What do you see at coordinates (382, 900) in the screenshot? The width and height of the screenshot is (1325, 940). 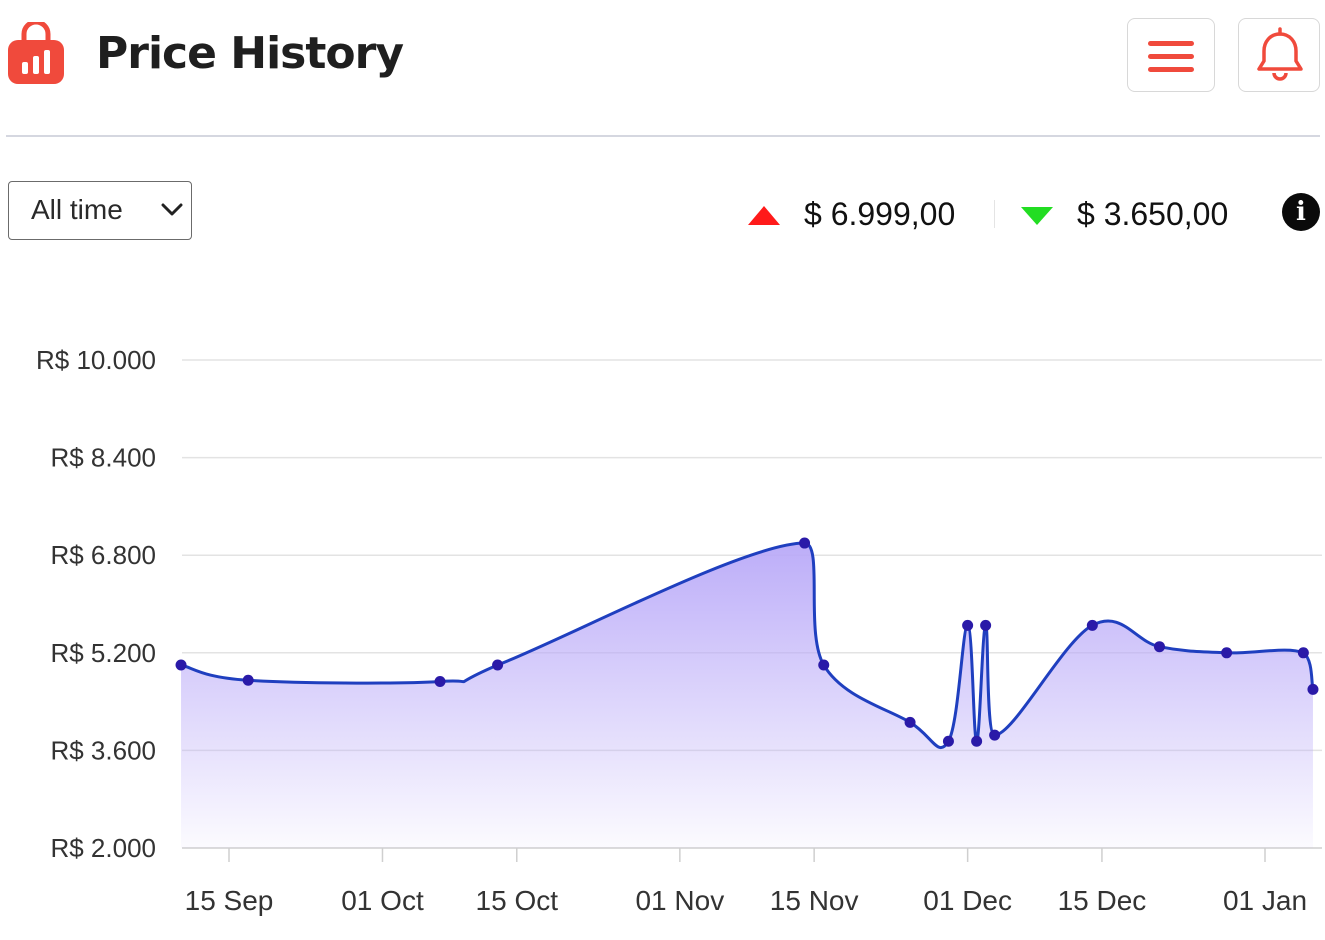 I see `x-tick-label: 01 Oct` at bounding box center [382, 900].